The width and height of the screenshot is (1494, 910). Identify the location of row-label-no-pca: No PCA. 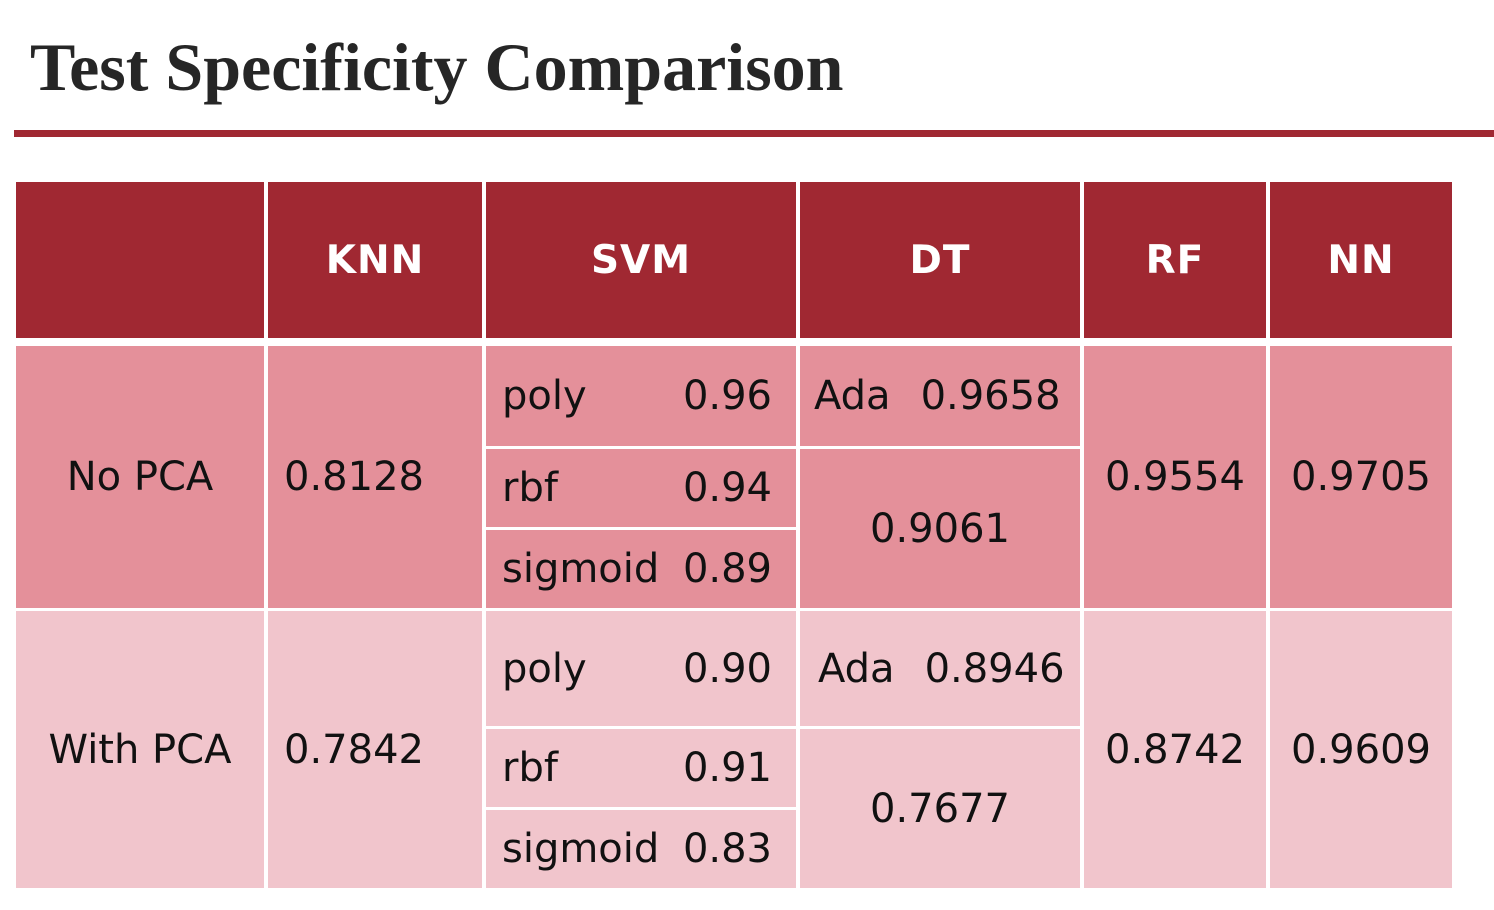
(140, 477).